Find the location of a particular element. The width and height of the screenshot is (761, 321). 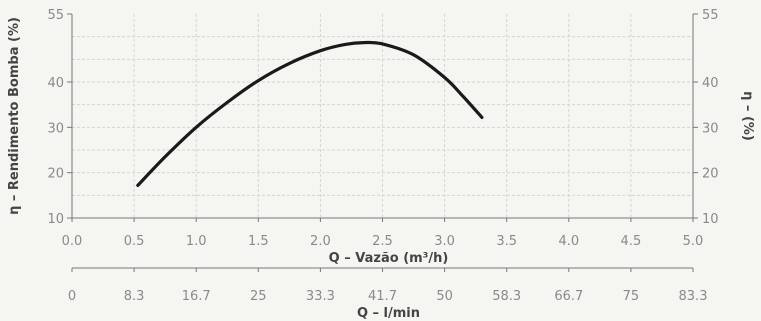

y-axis-title-left: η – Rendimento Bomba (%) is located at coordinates (14, 116).